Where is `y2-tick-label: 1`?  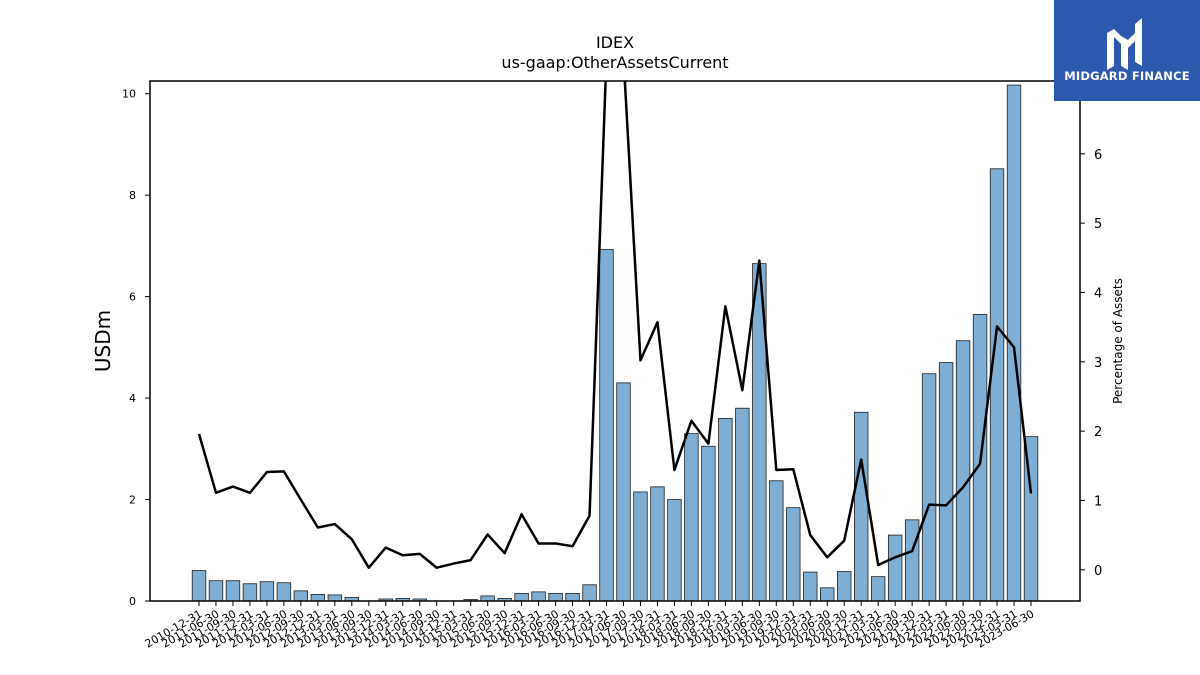
y2-tick-label: 1 is located at coordinates (1098, 501).